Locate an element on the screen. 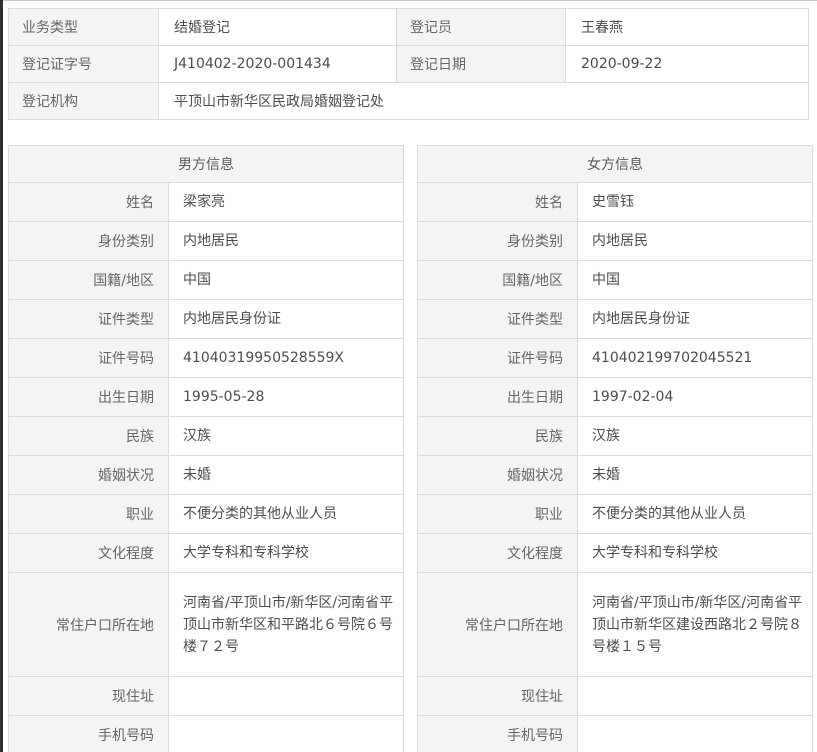  male-info-title: 男方信息 is located at coordinates (206, 164).